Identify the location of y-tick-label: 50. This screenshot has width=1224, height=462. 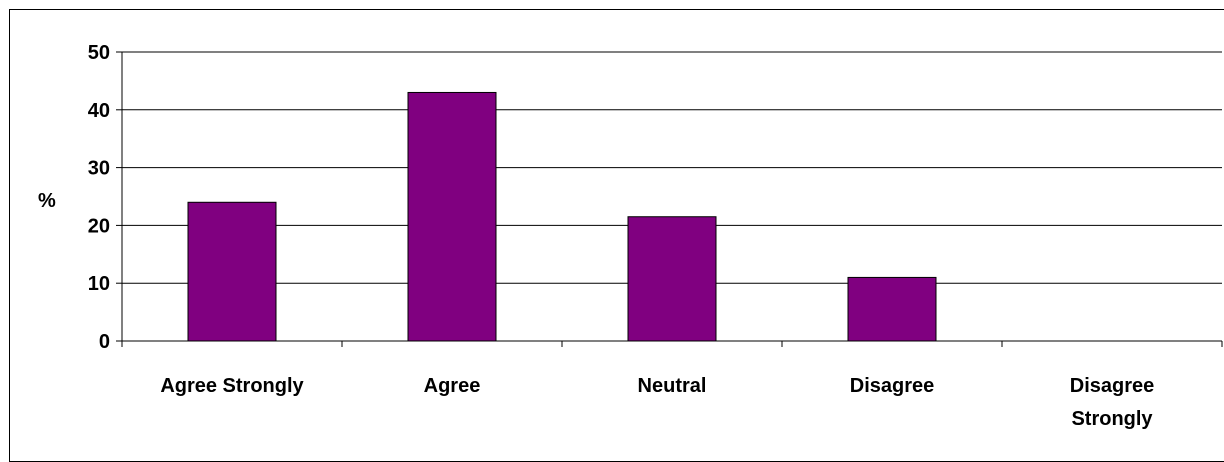
(99, 53).